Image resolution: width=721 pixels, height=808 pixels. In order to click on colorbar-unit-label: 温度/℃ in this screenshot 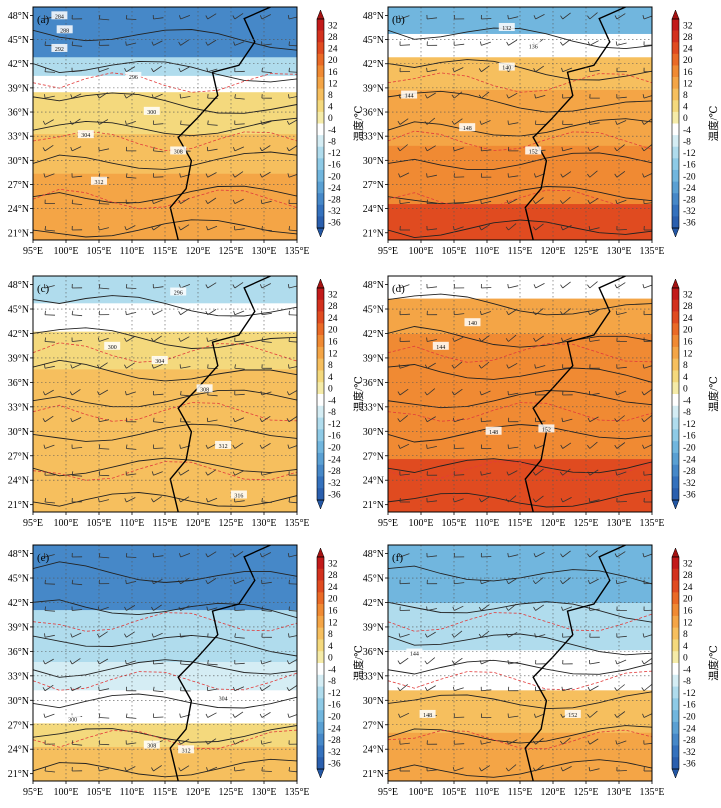, I will do `click(713, 394)`.